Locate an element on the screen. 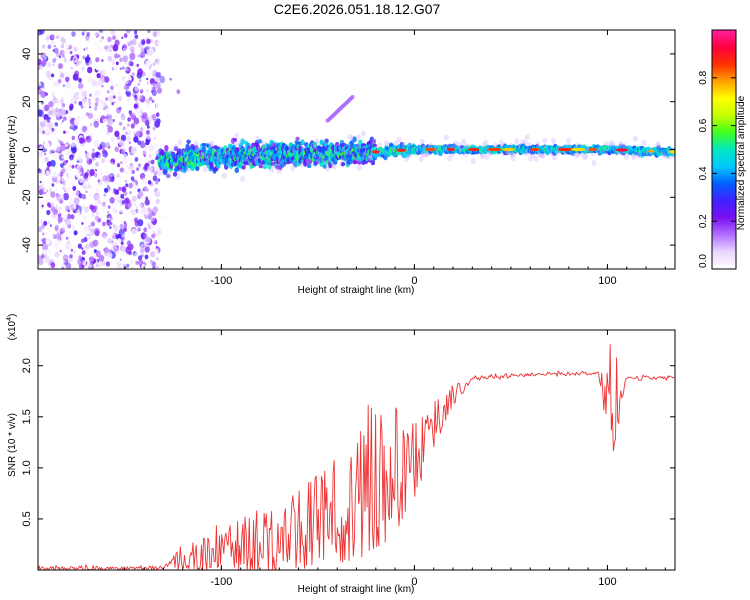 The height and width of the screenshot is (600, 750). snr-x-tick-label: -100 is located at coordinates (221, 582).